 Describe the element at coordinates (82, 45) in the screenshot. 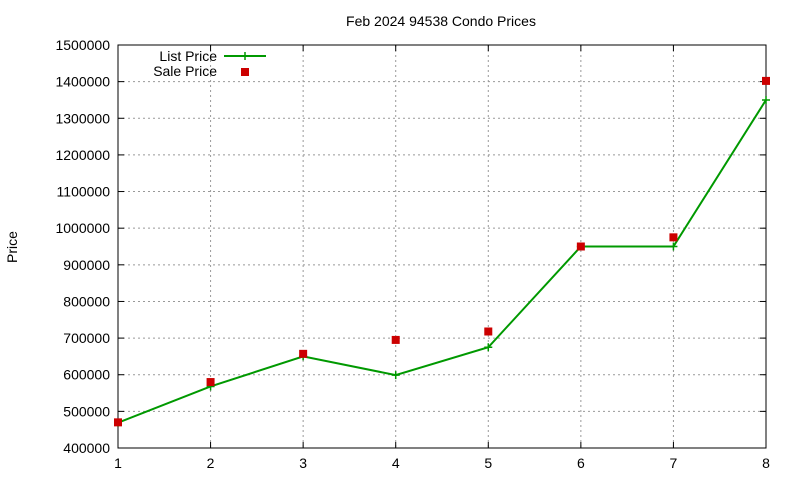

I see `y-tick-label: 1500000` at that location.